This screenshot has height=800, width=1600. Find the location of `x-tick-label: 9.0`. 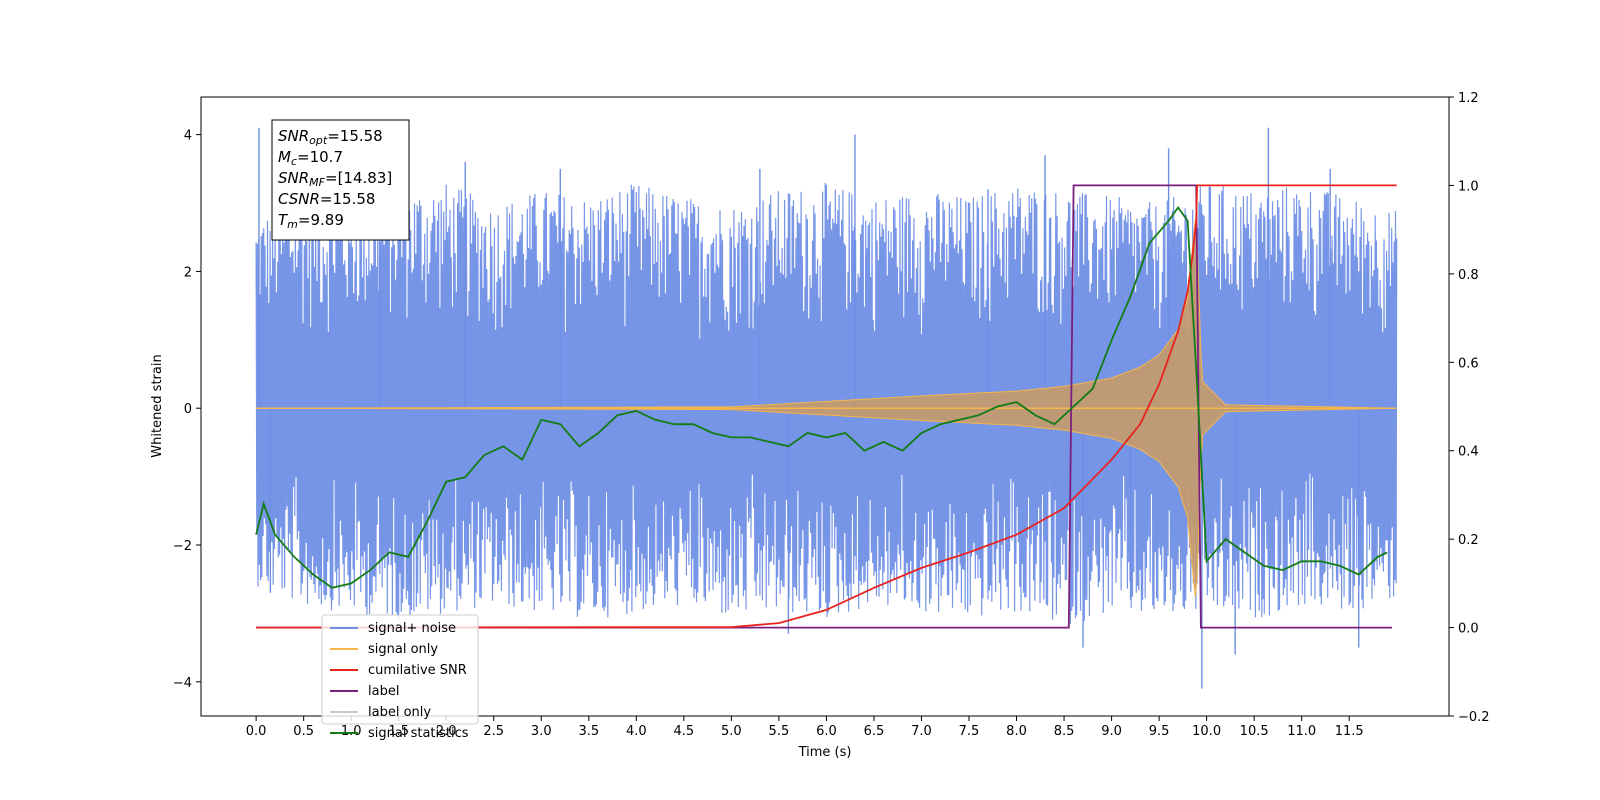

x-tick-label: 9.0 is located at coordinates (1111, 731).